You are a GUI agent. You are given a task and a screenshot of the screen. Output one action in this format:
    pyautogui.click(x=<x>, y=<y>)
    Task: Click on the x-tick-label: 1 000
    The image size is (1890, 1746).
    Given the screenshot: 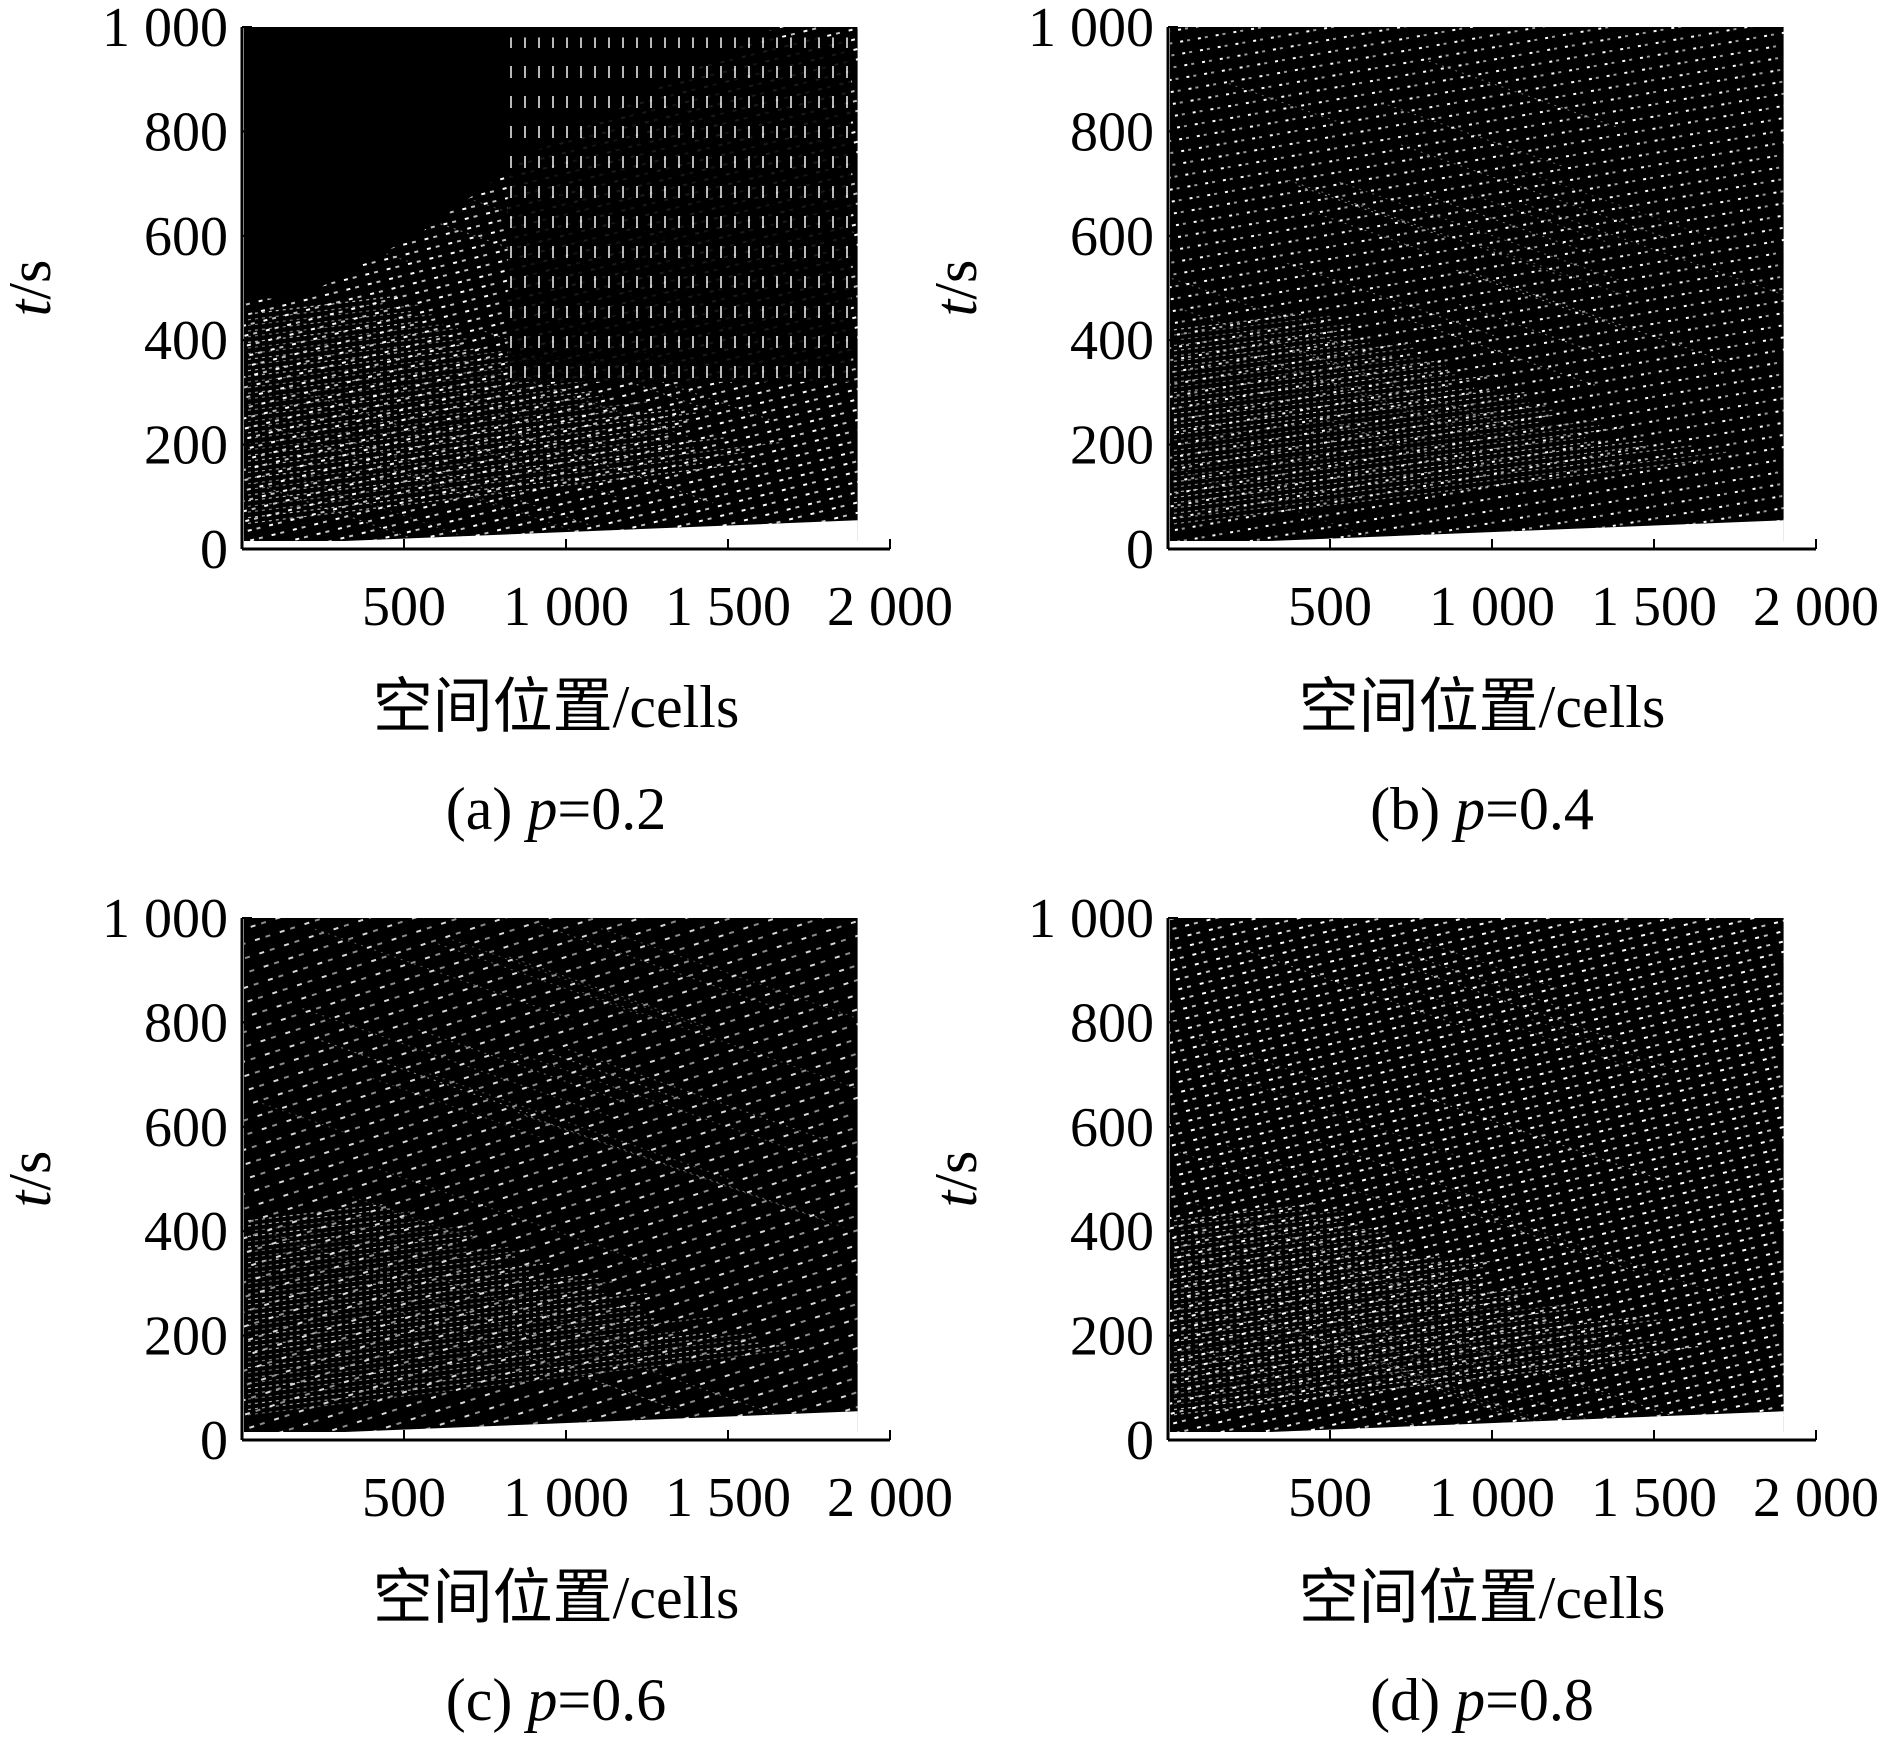 What is the action you would take?
    pyautogui.click(x=1492, y=607)
    